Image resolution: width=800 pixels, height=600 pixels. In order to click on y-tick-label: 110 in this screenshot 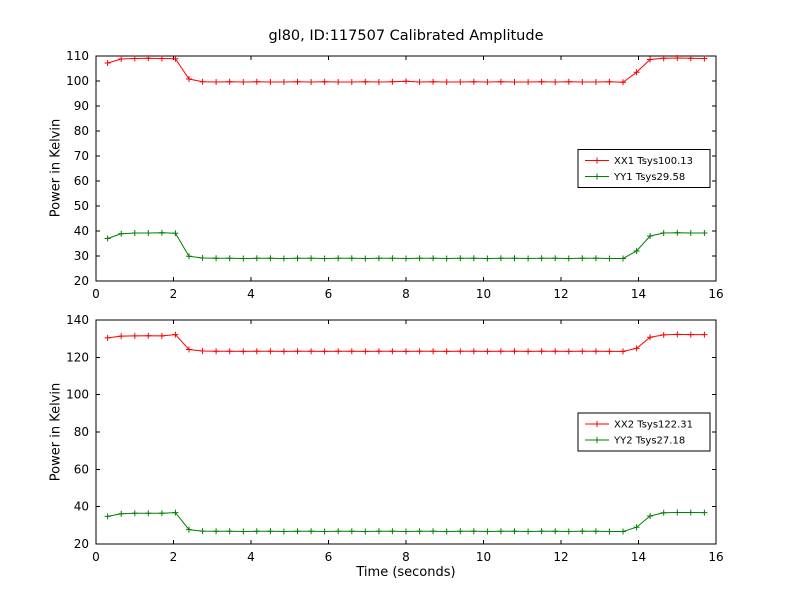, I will do `click(77, 56)`.